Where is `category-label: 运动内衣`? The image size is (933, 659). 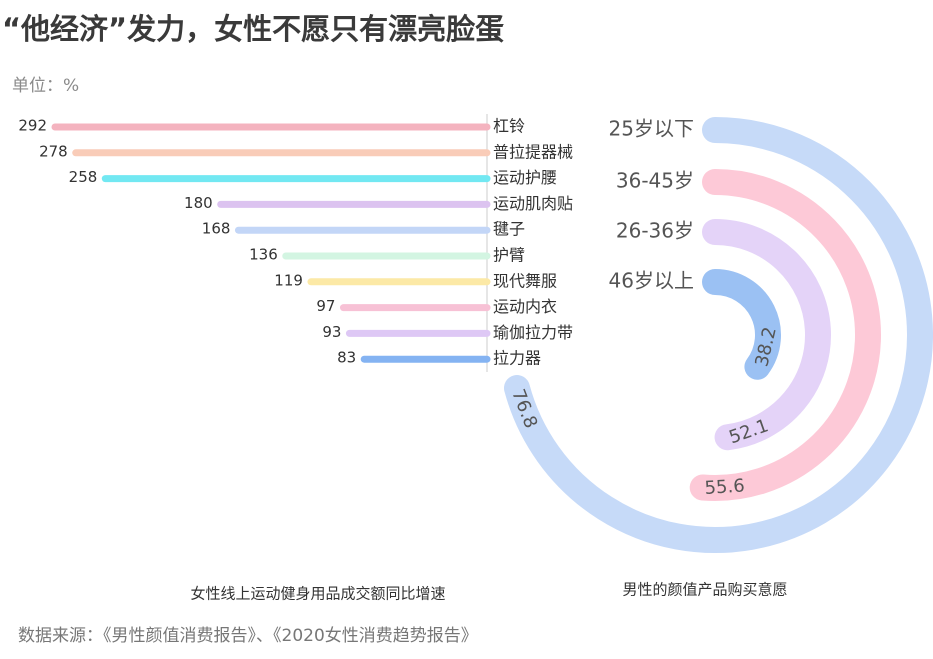 category-label: 运动内衣 is located at coordinates (525, 306).